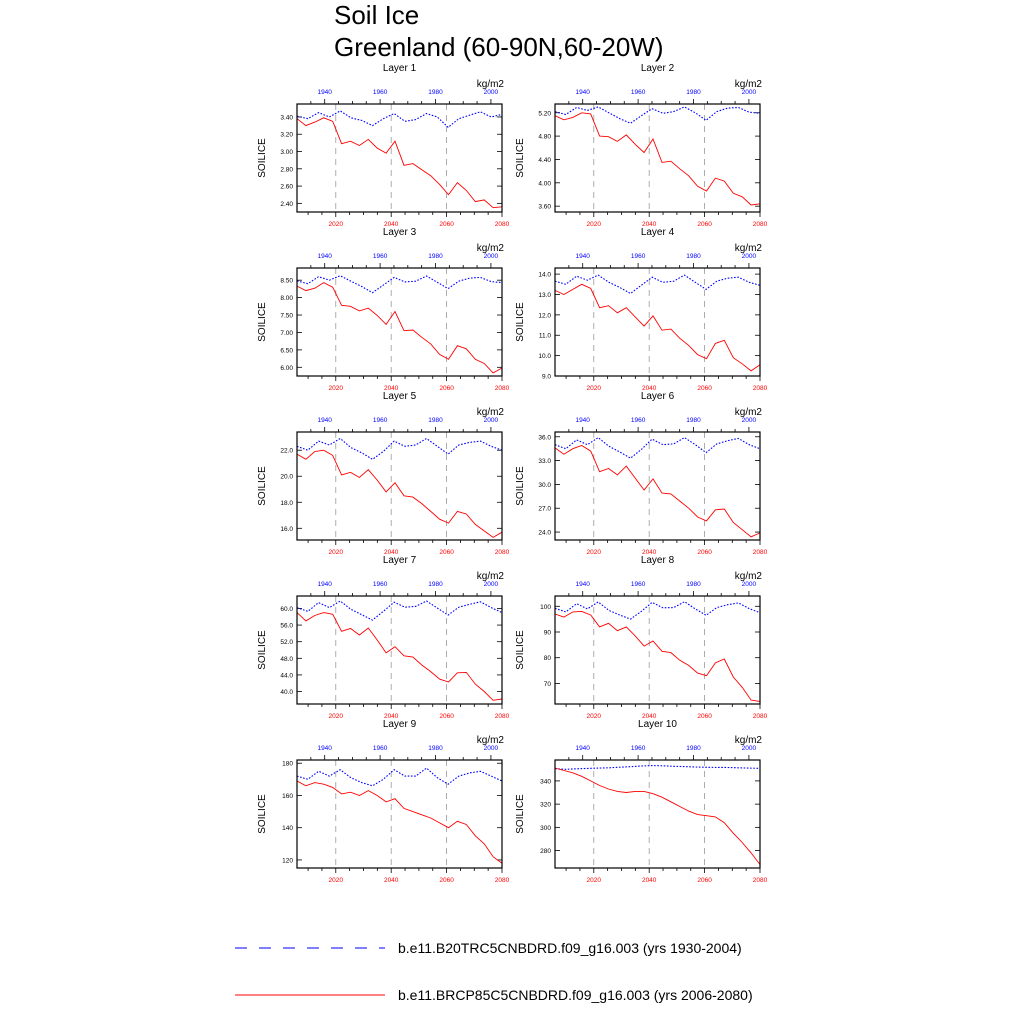 The width and height of the screenshot is (1024, 1024). I want to click on y-tick-label: 5.20, so click(544, 113).